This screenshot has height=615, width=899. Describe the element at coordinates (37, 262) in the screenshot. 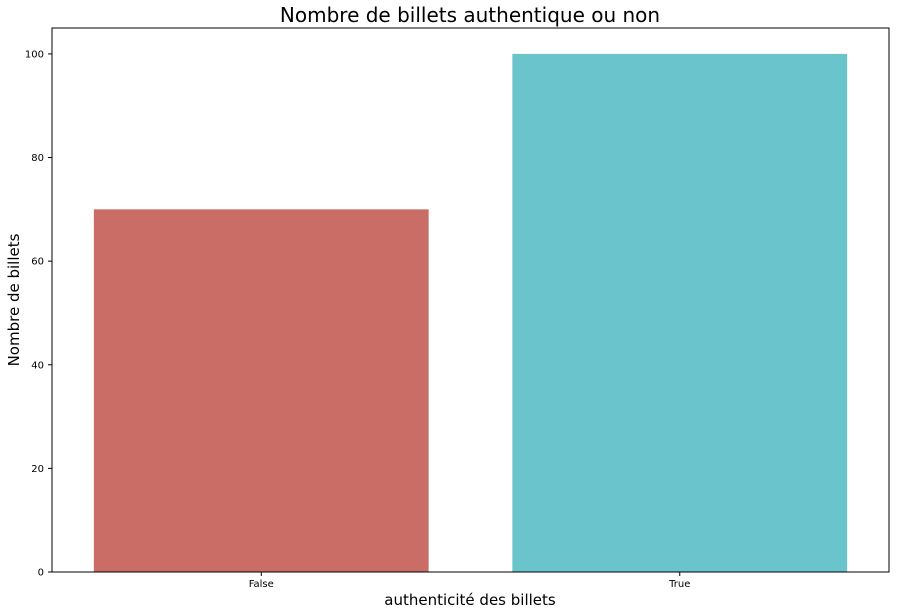

I see `y-tick-label: 60` at that location.